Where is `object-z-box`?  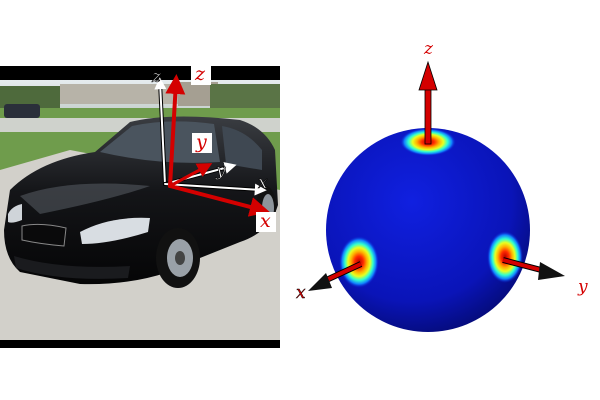
object-z-box is located at coordinates (201, 75).